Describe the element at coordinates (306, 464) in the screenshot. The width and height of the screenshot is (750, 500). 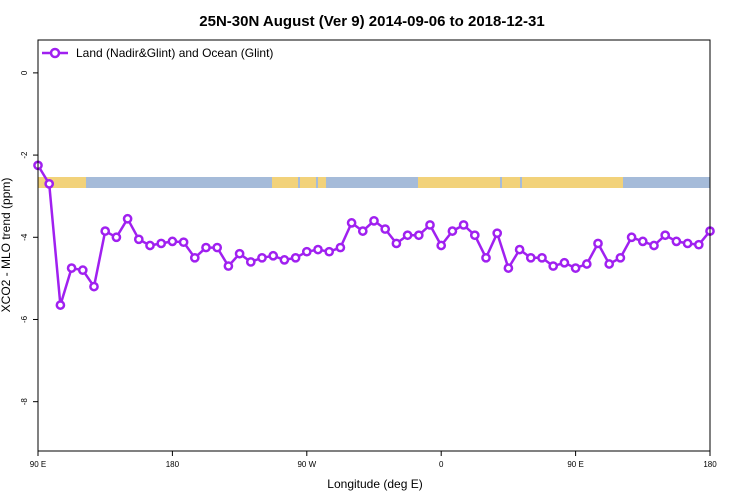
I see `x-tick-label: 90 W` at that location.